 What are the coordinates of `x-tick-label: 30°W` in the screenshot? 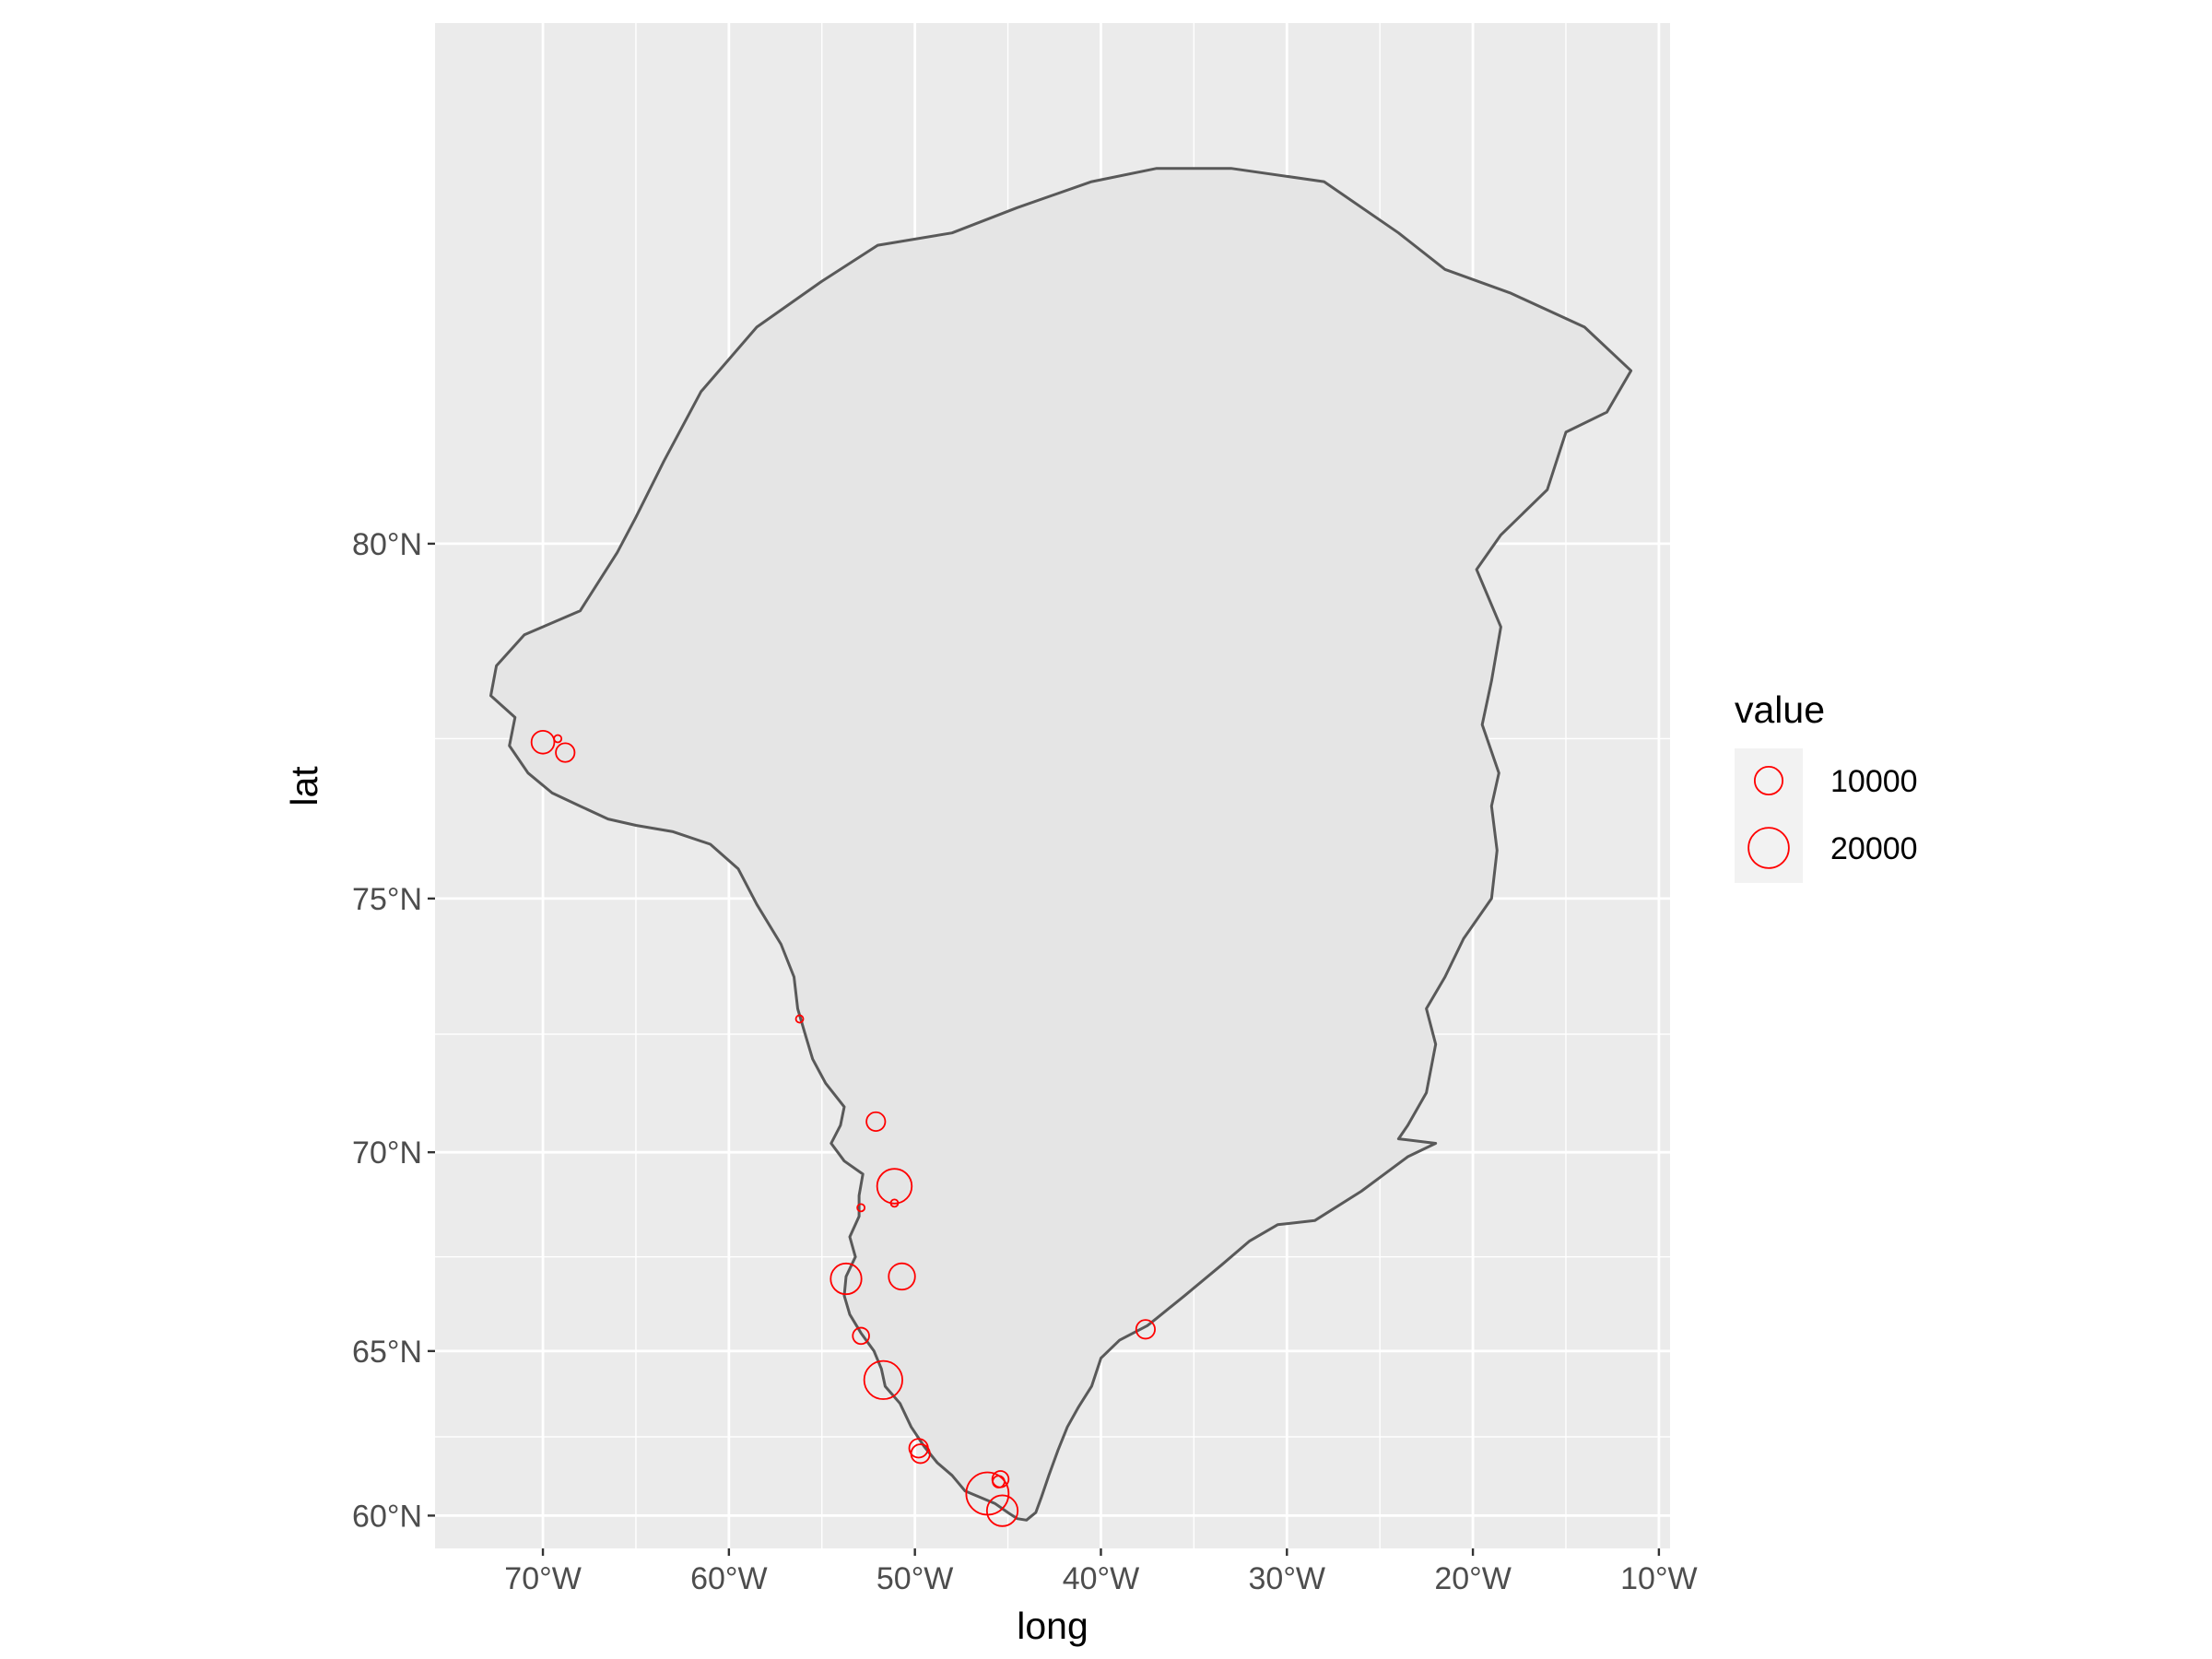 It's located at (1287, 1578).